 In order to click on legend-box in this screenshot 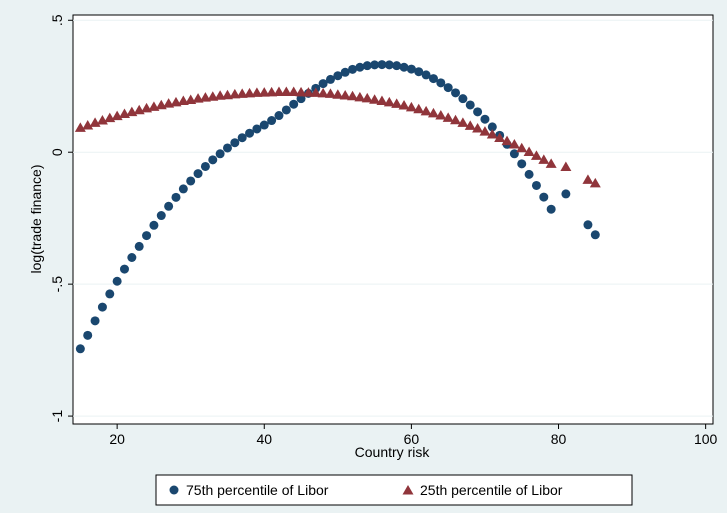, I will do `click(394, 490)`.